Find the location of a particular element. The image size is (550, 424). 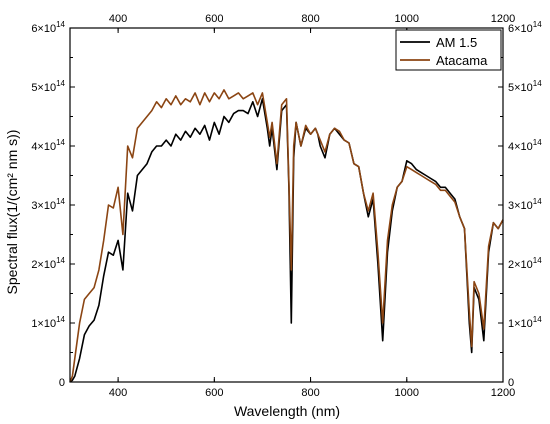

x-tick-label-top: 800 is located at coordinates (310, 19).